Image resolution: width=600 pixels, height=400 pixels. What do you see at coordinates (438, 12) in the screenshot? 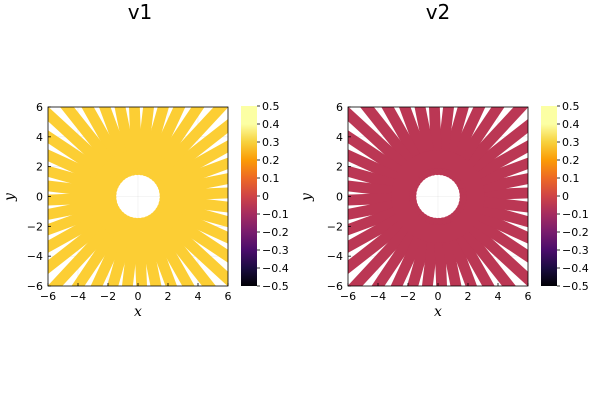
I see `chart-title: v2` at bounding box center [438, 12].